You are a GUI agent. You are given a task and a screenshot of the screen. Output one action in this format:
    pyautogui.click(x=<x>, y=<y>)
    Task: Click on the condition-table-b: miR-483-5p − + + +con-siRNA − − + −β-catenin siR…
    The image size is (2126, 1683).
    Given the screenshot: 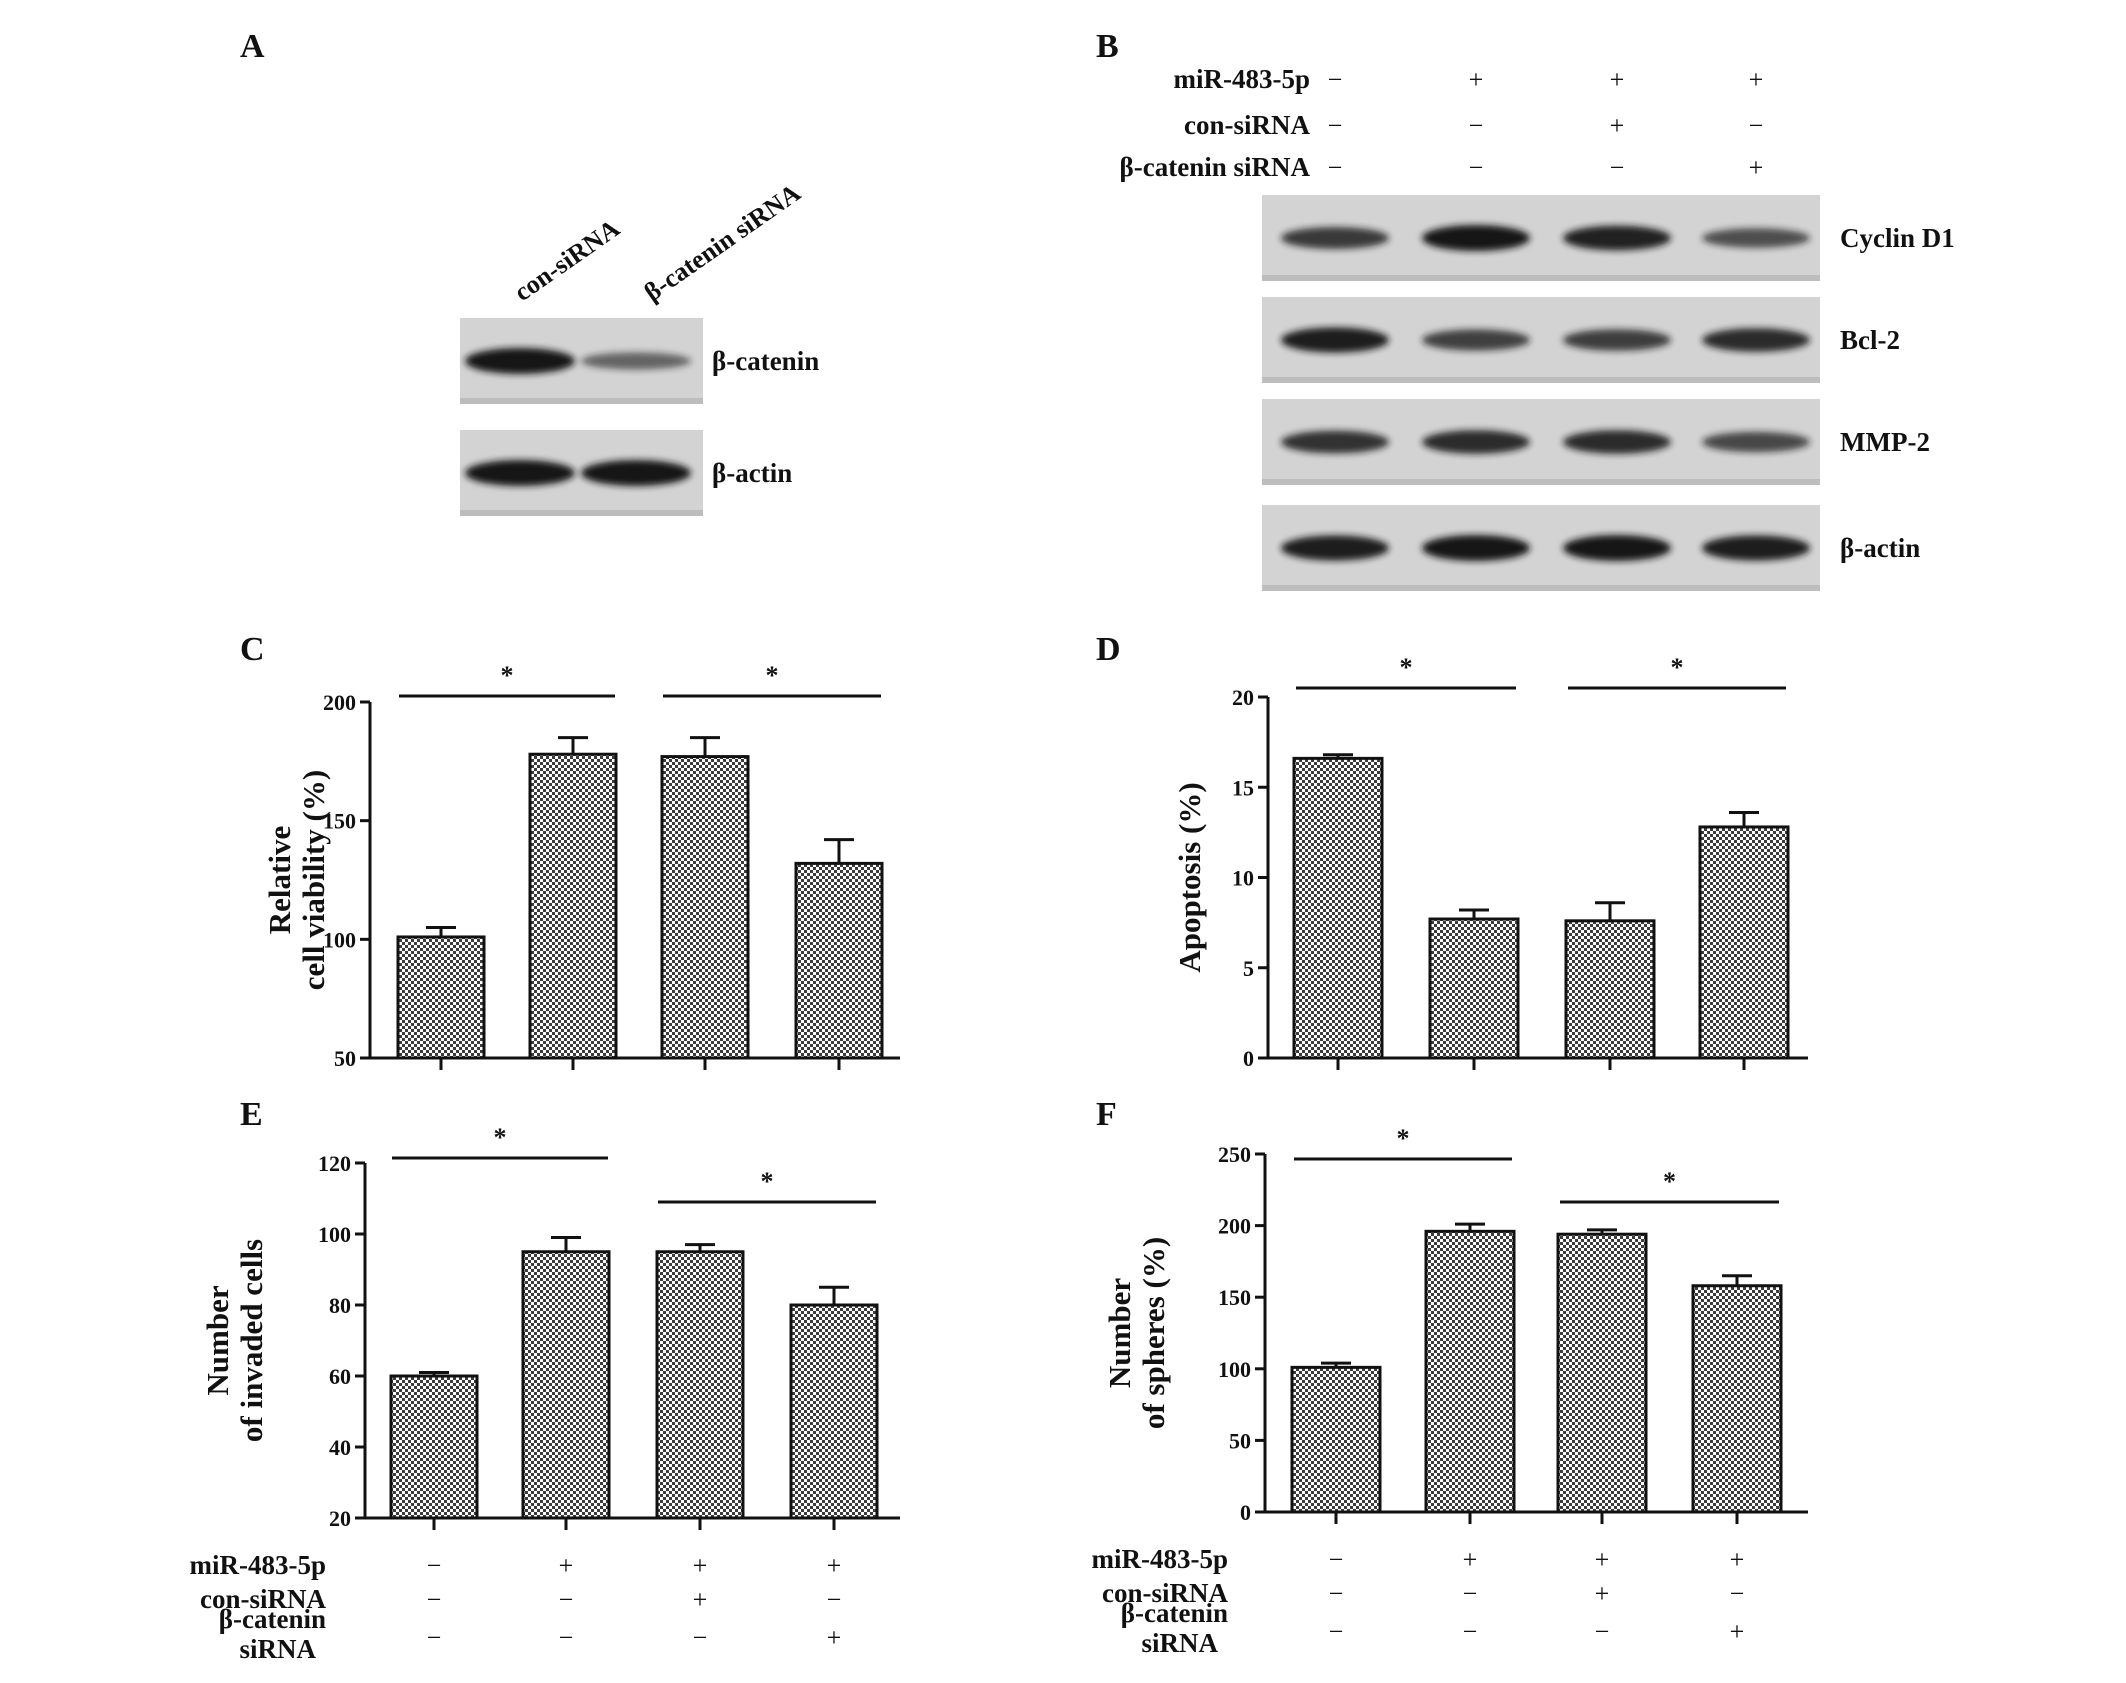 What is the action you would take?
    pyautogui.click(x=1442, y=123)
    